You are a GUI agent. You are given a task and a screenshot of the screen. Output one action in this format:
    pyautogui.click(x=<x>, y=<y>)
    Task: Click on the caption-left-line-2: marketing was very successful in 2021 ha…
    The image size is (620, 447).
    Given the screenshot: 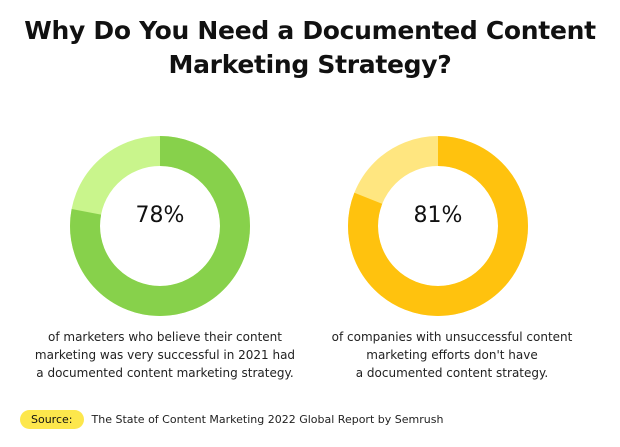 What is the action you would take?
    pyautogui.click(x=165, y=355)
    